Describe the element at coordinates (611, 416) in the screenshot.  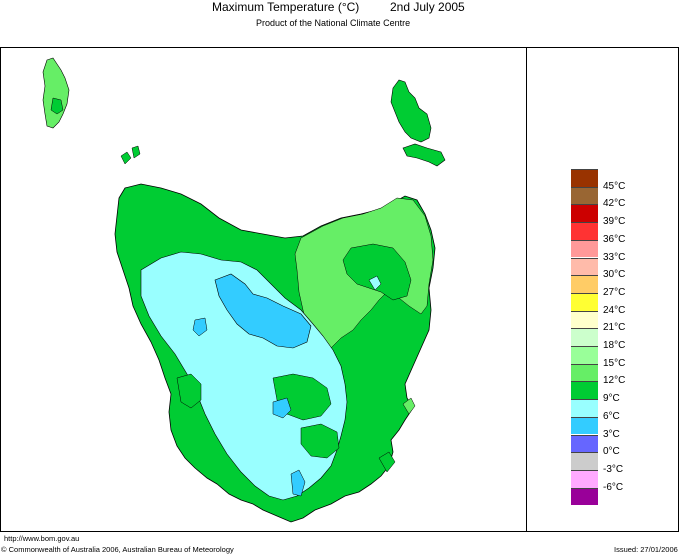
I see `legend-label: 6°C` at that location.